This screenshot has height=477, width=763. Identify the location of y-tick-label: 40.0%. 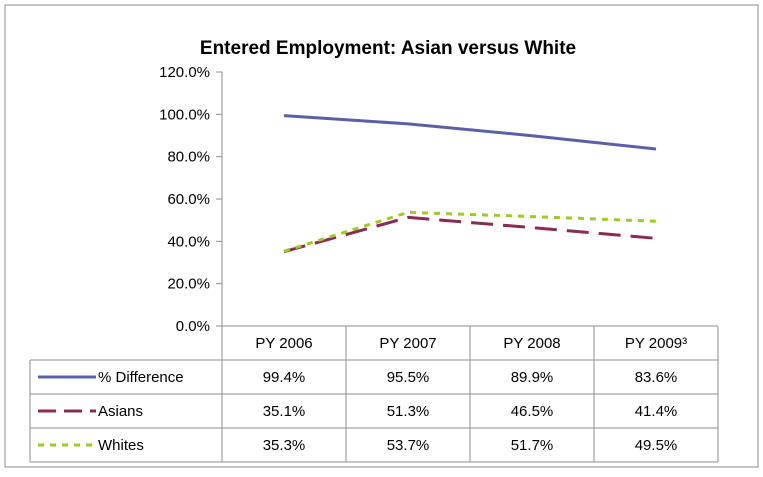
(188, 241).